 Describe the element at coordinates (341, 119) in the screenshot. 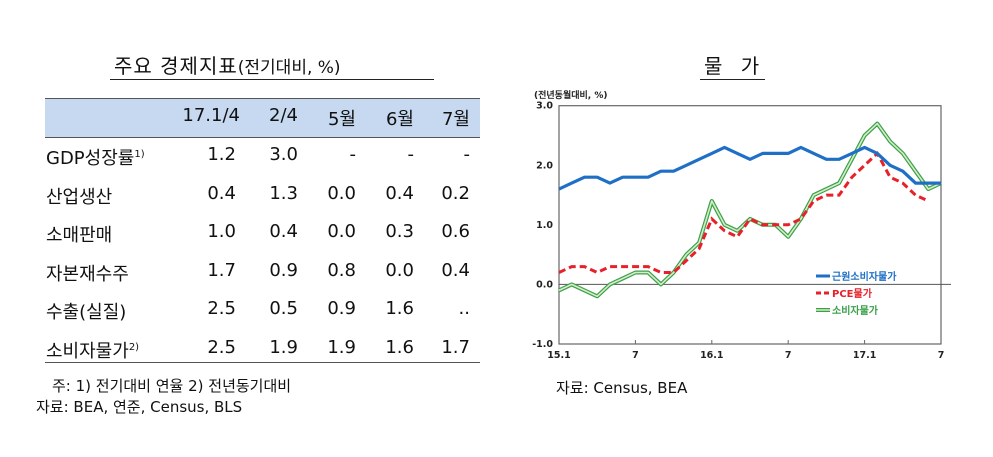

I see `column-header: 5월` at that location.